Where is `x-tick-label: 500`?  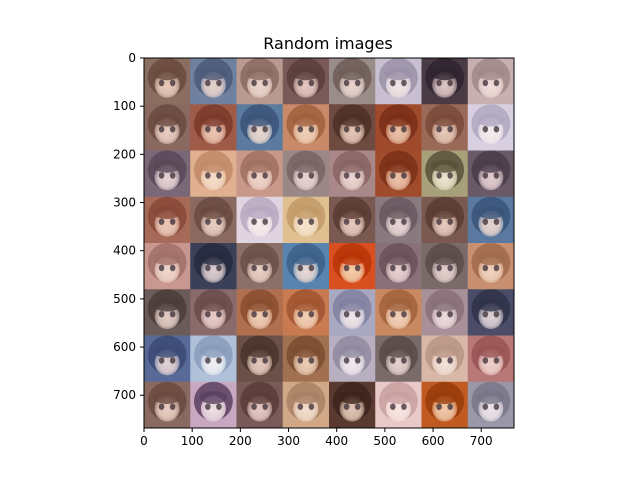 x-tick-label: 500 is located at coordinates (384, 441).